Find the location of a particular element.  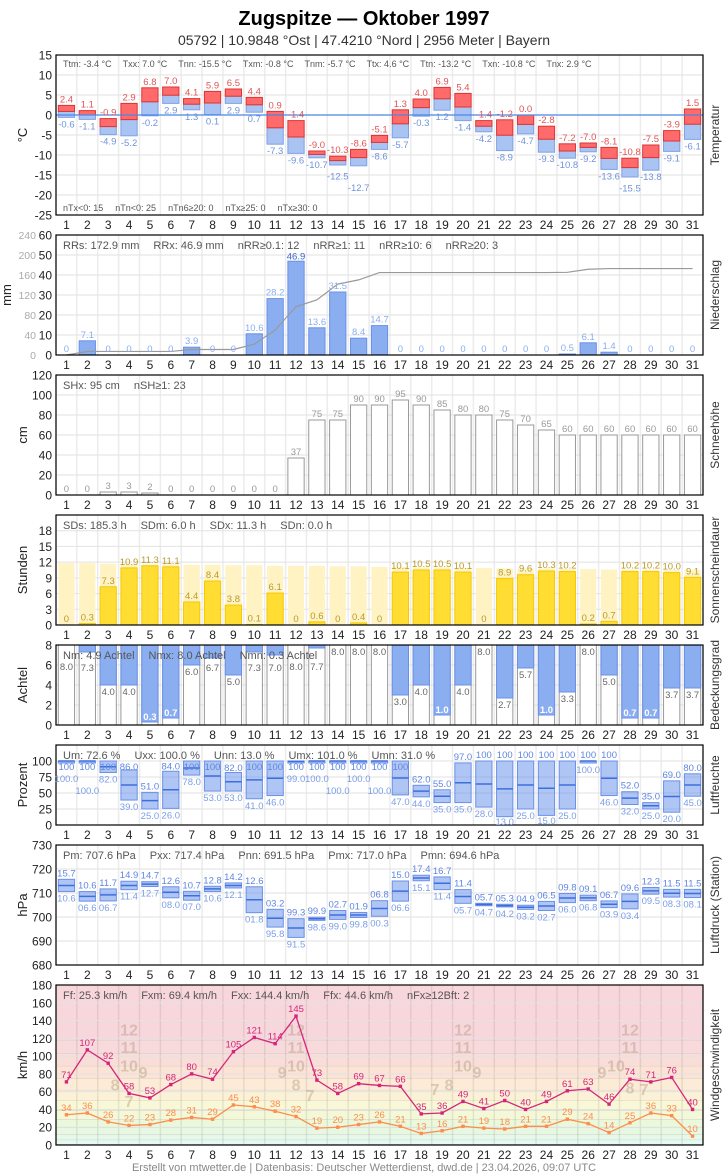

tmin-label: -9.3 is located at coordinates (546, 159).